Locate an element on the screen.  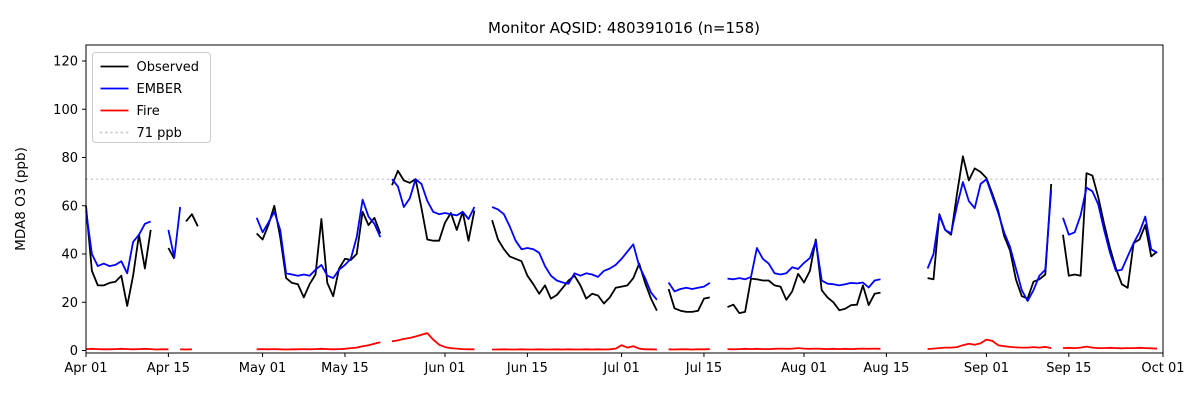
y-tick-label: 100 is located at coordinates (65, 110).